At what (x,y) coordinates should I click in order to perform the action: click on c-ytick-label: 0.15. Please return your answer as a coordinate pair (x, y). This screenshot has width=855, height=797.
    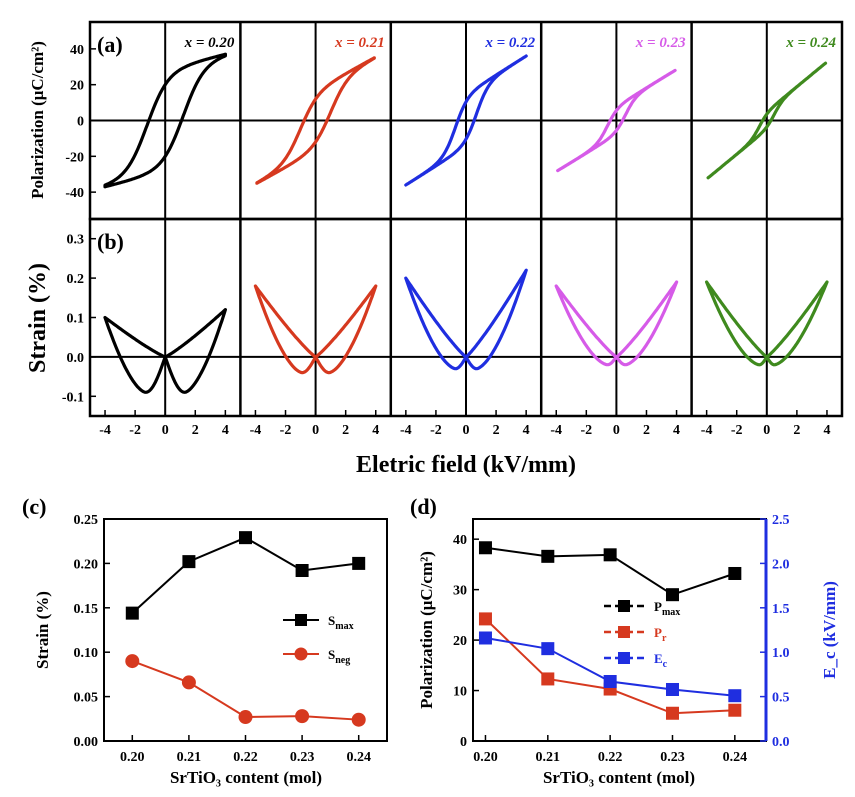
    Looking at the image, I should click on (86, 609).